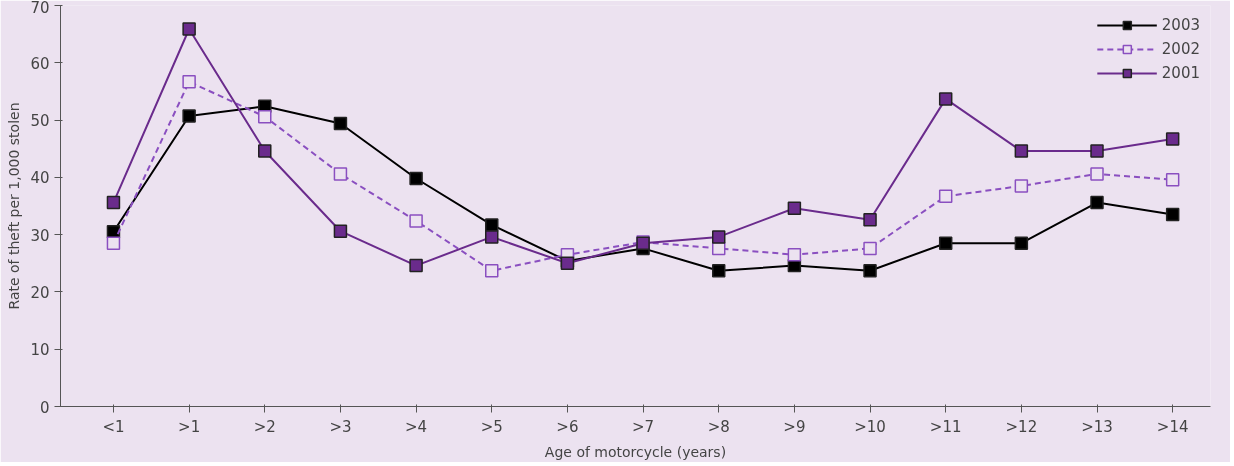  What do you see at coordinates (718, 426) in the screenshot?
I see `x-tick-label: >8` at bounding box center [718, 426].